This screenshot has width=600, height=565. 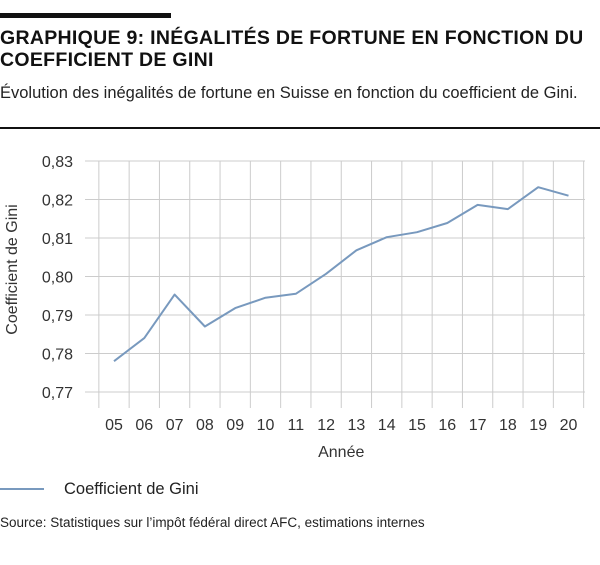 What do you see at coordinates (57, 201) in the screenshot?
I see `y-tick-label: 0,82` at bounding box center [57, 201].